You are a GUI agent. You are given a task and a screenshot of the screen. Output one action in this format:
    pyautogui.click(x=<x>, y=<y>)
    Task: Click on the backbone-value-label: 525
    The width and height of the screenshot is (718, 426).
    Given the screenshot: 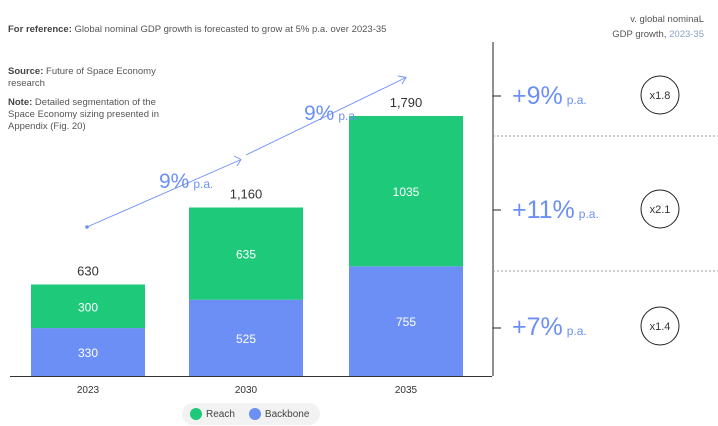 What is the action you would take?
    pyautogui.click(x=246, y=339)
    